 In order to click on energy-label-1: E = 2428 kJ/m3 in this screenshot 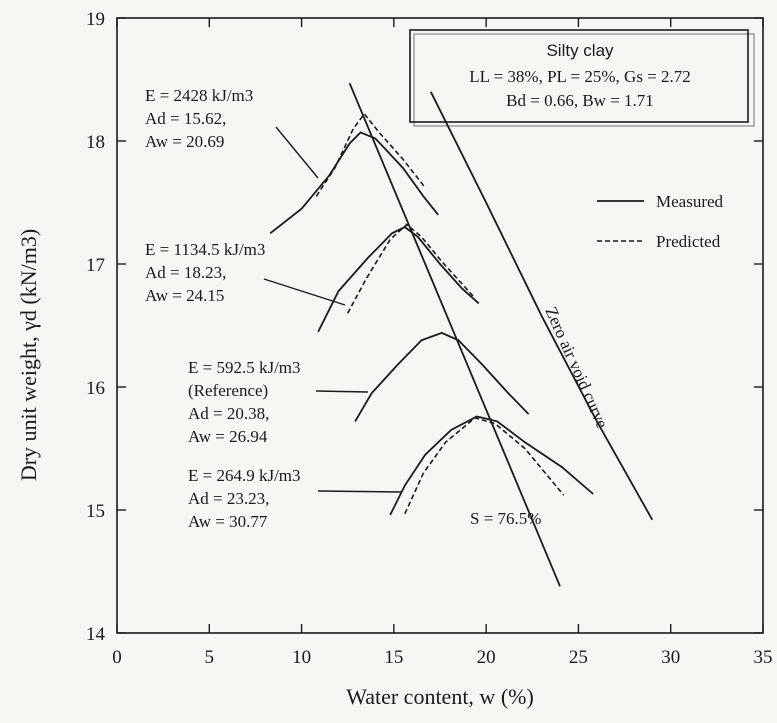, I will do `click(199, 95)`.